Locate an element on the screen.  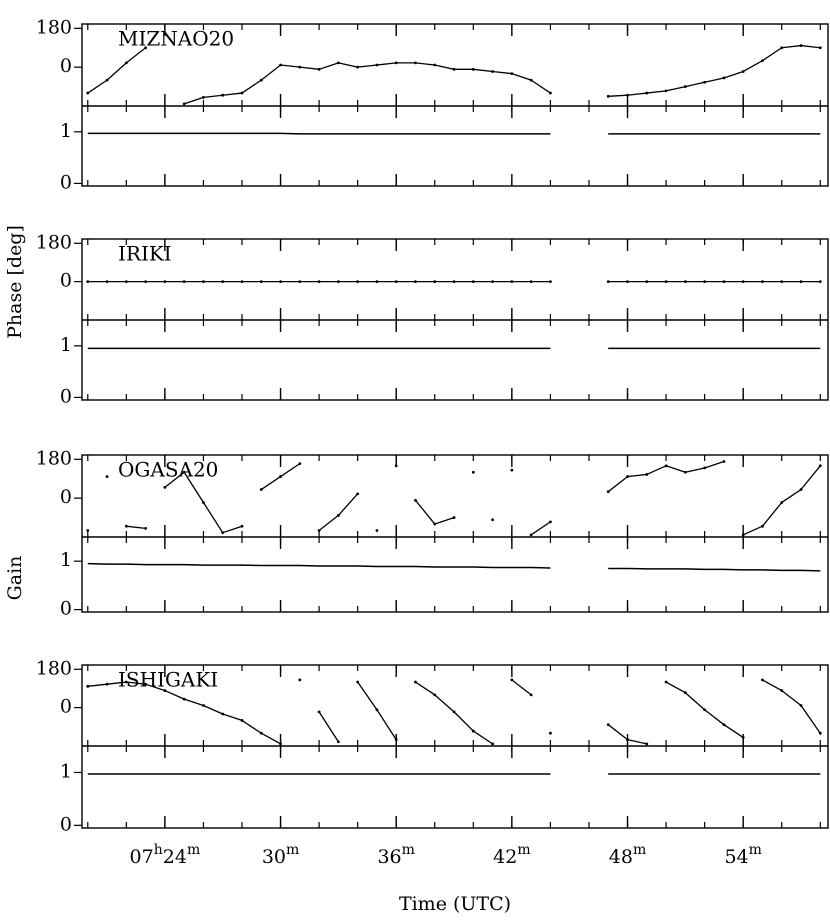
phase-axis-label: Phase [deg] is located at coordinates (15, 282).